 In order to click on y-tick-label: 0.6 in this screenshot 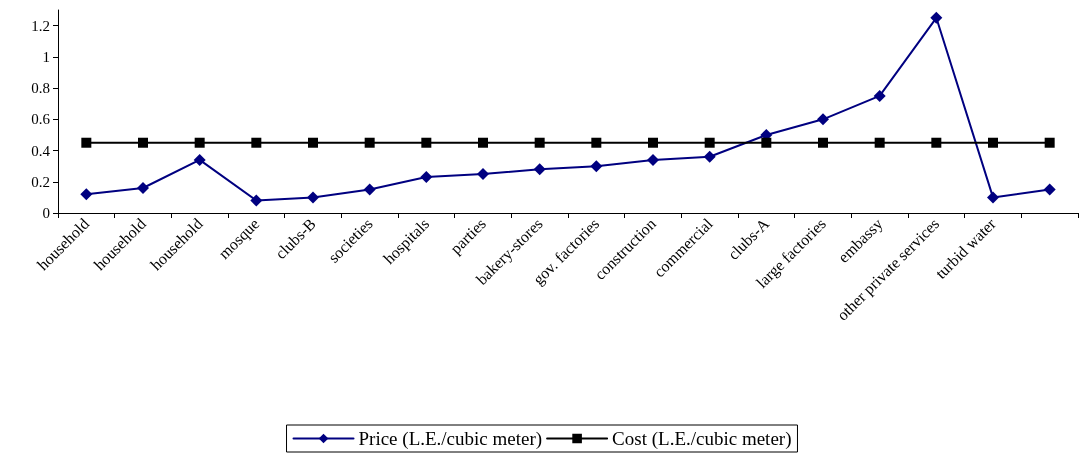, I will do `click(41, 119)`.